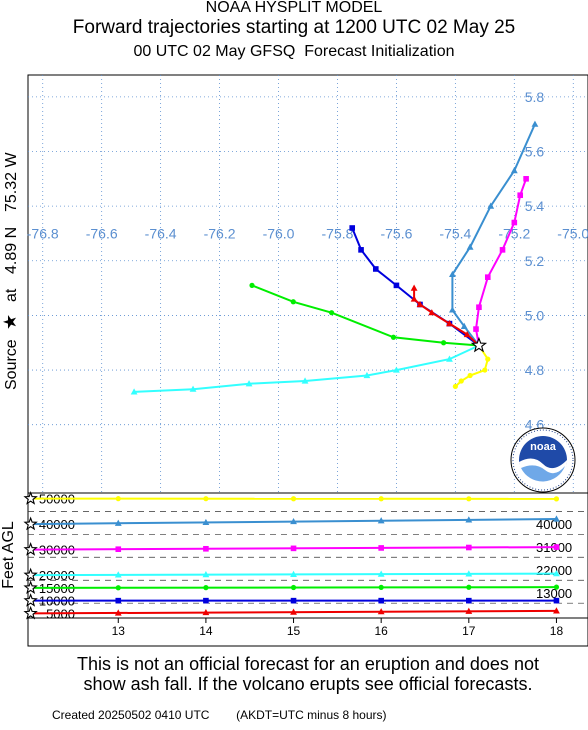  I want to click on time-tick-label: 15, so click(294, 631).